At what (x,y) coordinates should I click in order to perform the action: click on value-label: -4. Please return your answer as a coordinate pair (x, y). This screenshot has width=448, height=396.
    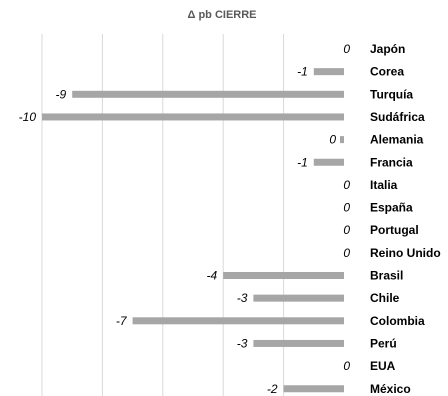
    Looking at the image, I should click on (212, 276).